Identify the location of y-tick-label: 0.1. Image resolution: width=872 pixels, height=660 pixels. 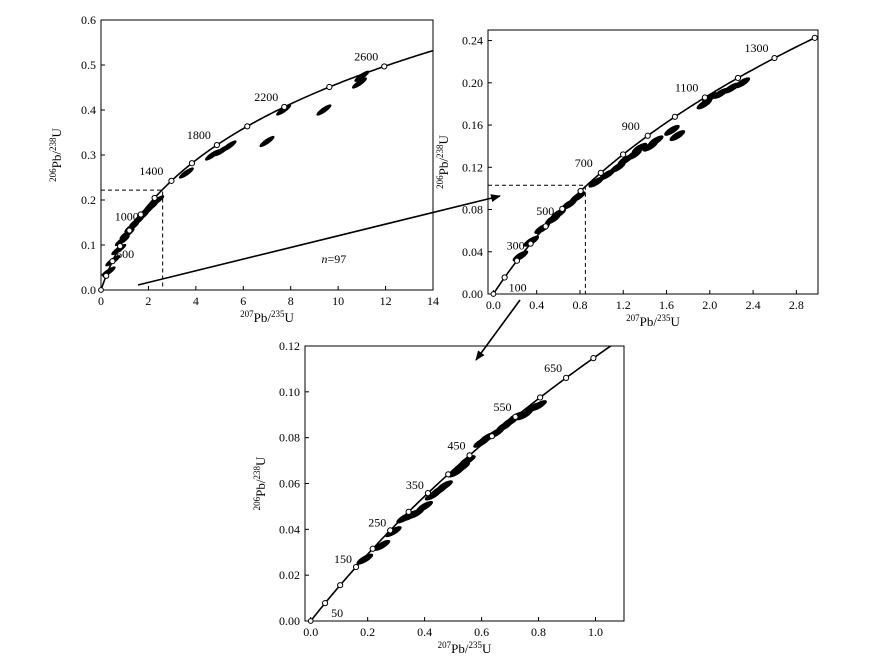
(88, 245).